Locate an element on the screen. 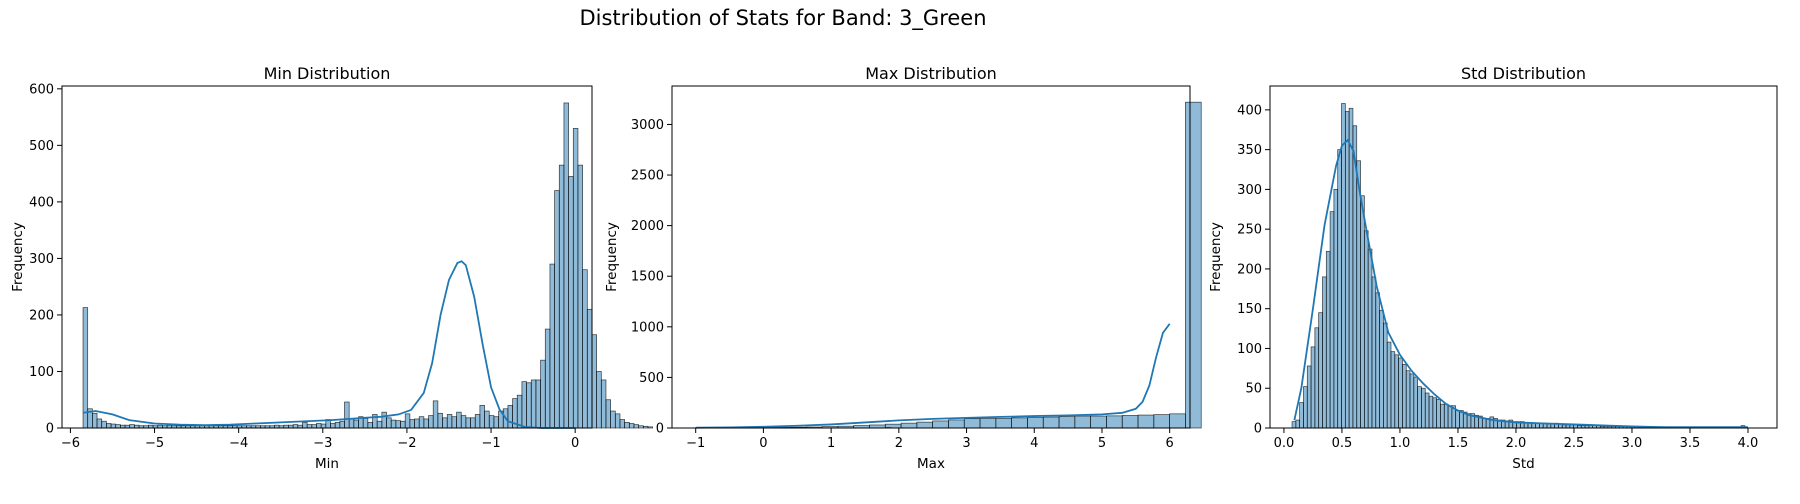 The width and height of the screenshot is (1800, 504). x-tick-label: 1.0 is located at coordinates (1400, 443).